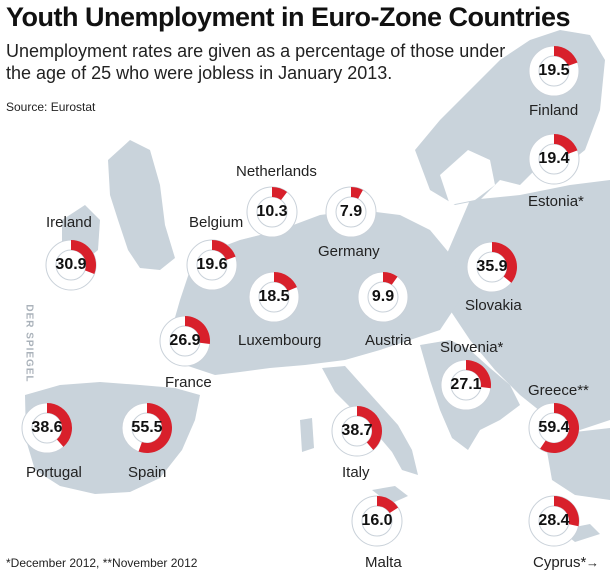 The image size is (610, 576). I want to click on value-belgium: 19.6, so click(212, 264).